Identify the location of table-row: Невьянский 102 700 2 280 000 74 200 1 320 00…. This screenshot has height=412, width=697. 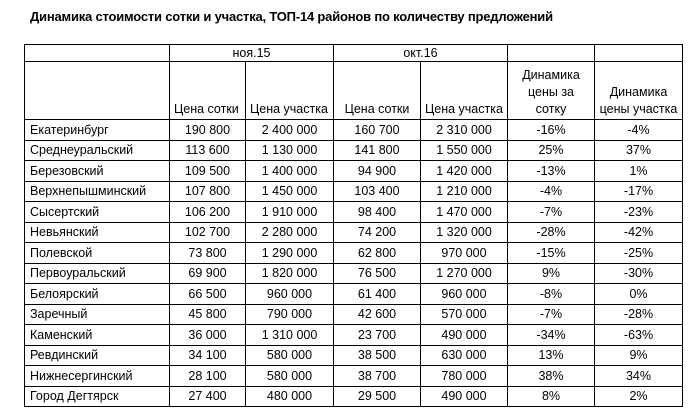
(353, 232).